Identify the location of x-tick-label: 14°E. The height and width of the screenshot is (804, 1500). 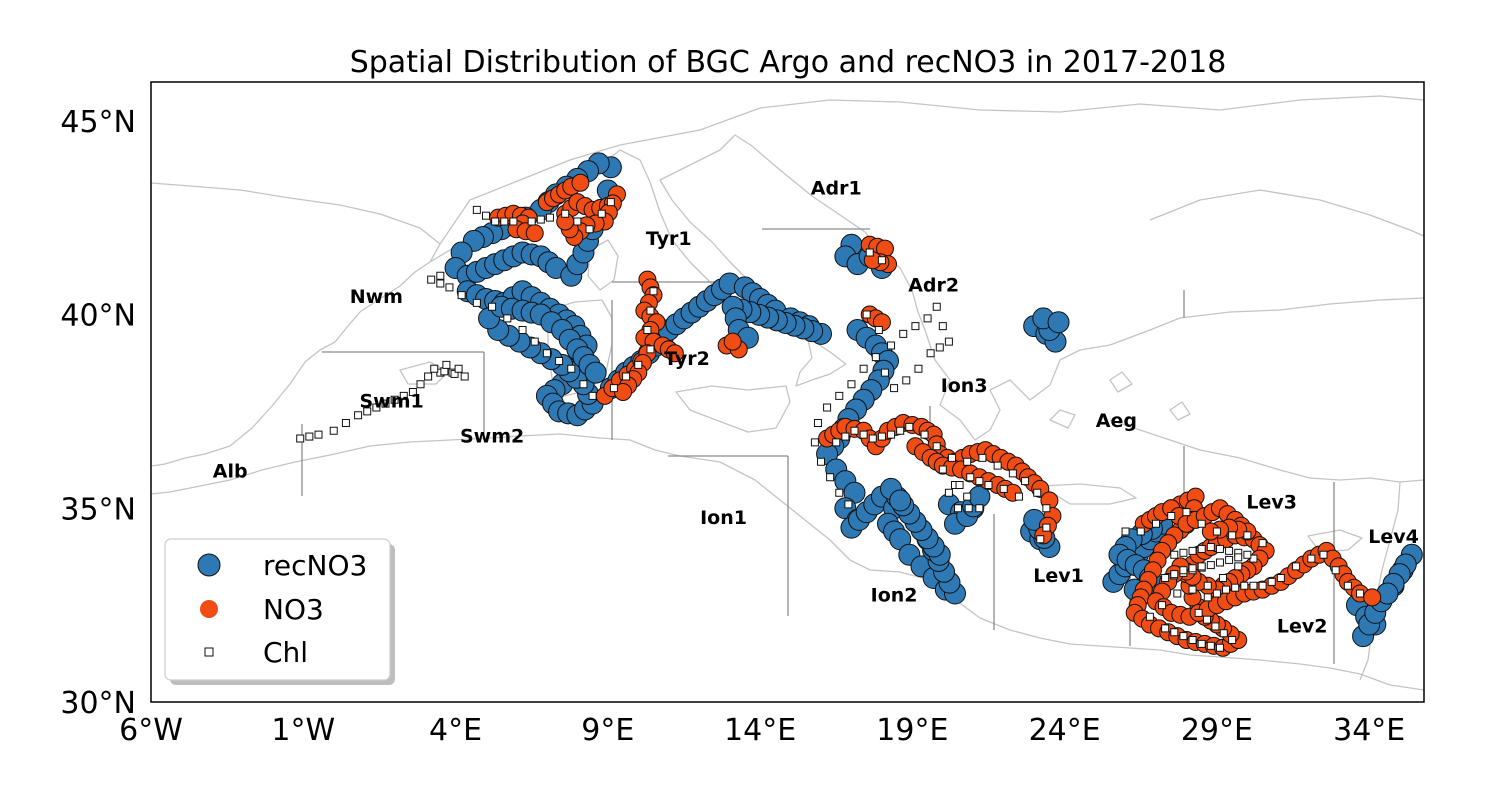
(760, 730).